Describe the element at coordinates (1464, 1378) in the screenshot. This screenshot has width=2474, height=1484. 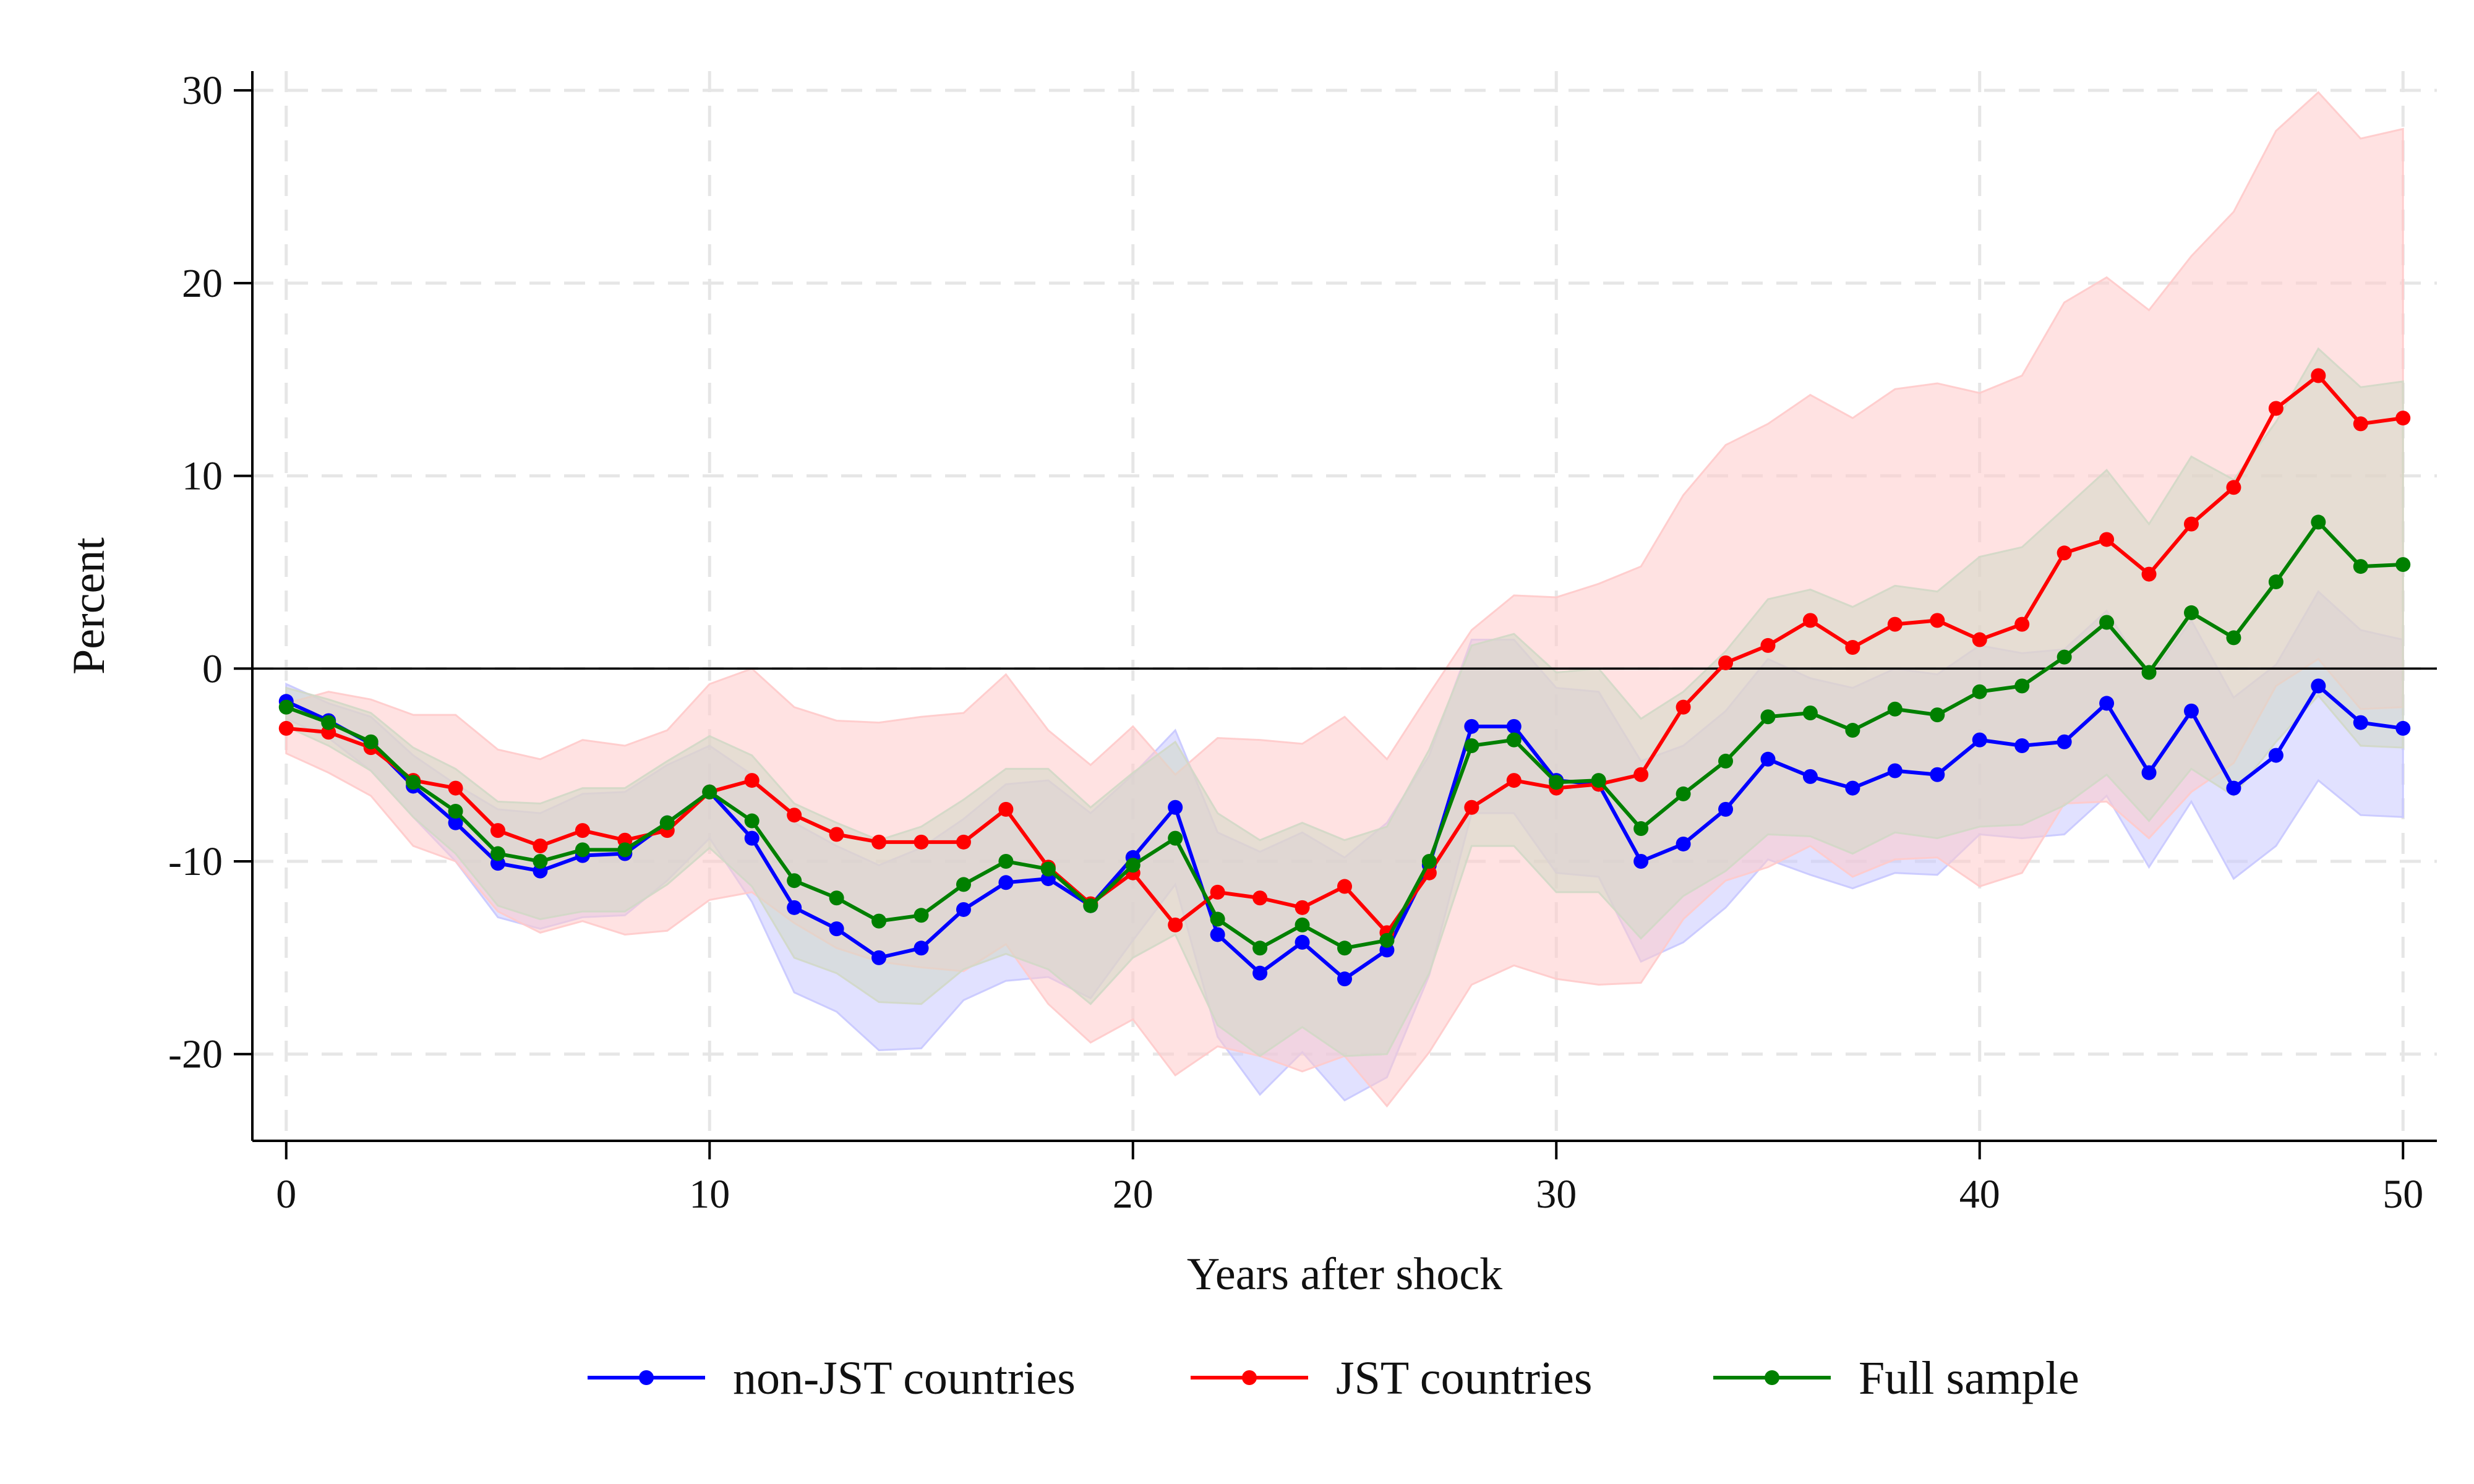
I see `legend-label: JST countries` at that location.